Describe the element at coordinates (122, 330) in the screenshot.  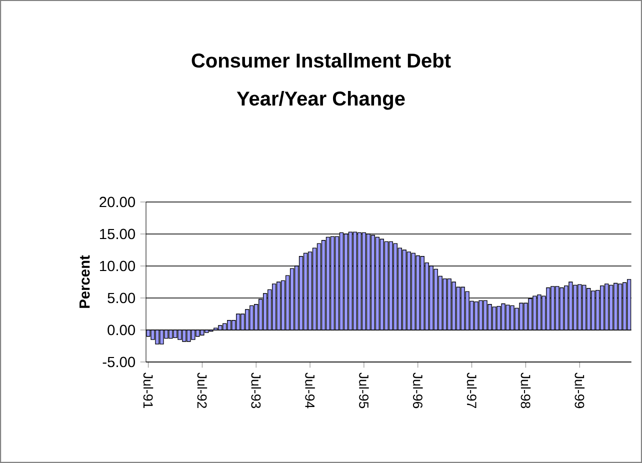
I see `y-tick-label: 0.00` at that location.